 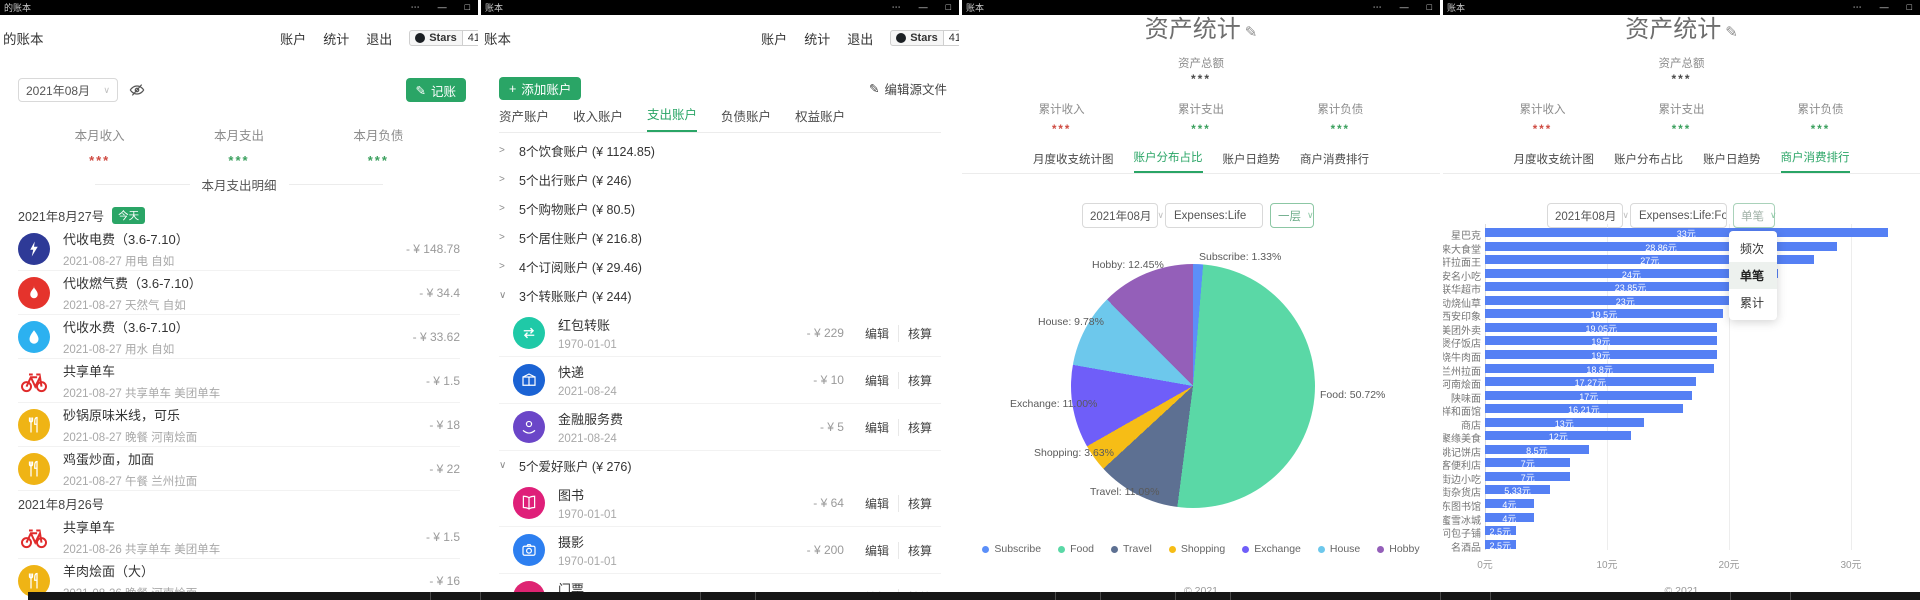 What do you see at coordinates (436, 336) in the screenshot?
I see `transaction-amount: - ¥ 33.62` at bounding box center [436, 336].